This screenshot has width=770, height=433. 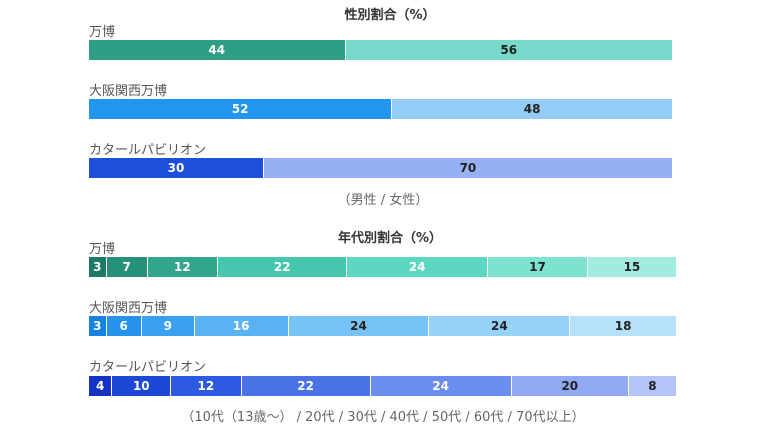 I want to click on age-row-label-expo: 万博, so click(x=102, y=249).